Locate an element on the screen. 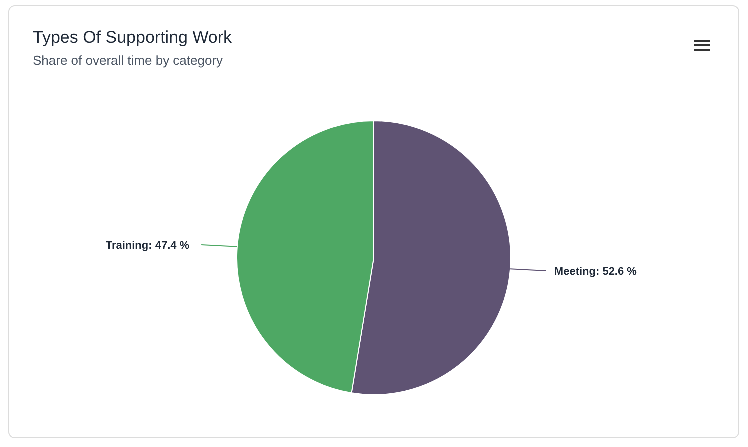 This screenshot has width=748, height=447. slice-label: Meeting: 52.6 % is located at coordinates (596, 272).